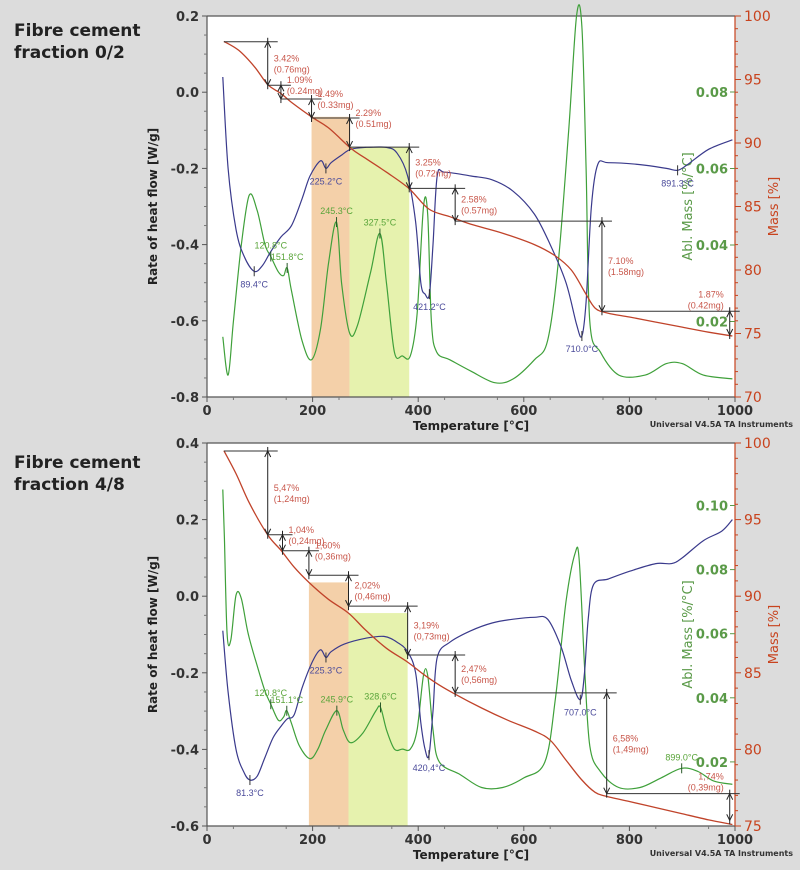 This screenshot has width=800, height=870. I want to click on panel-title-bottom-line1: Fibre cement, so click(77, 463).